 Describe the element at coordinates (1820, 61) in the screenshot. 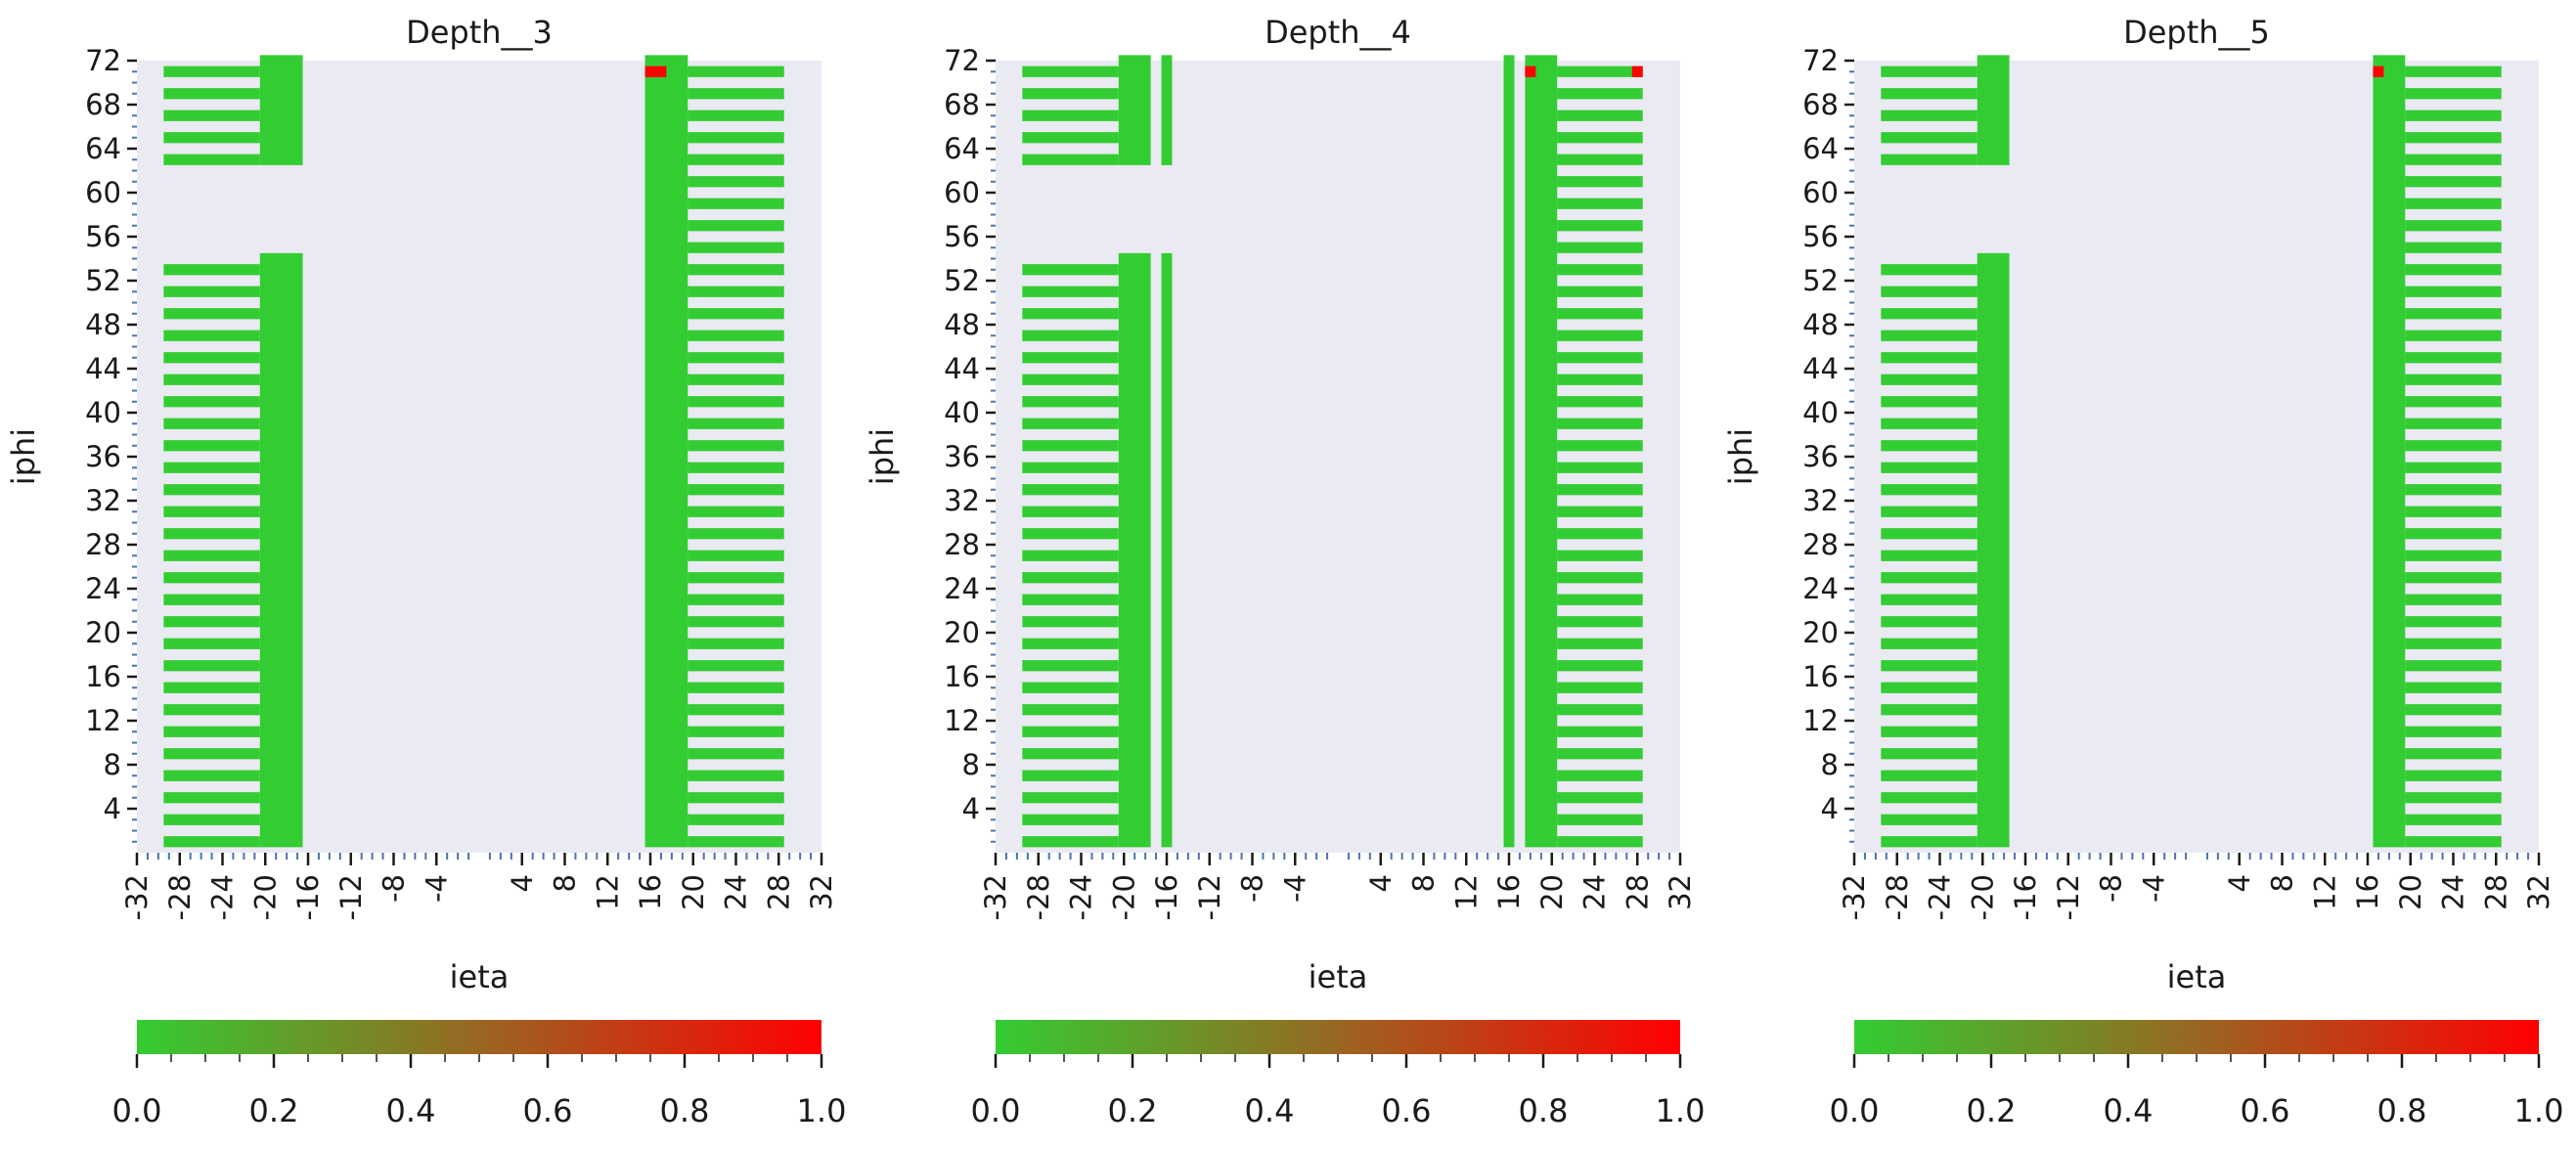

I see `y-tick-label: 72` at that location.